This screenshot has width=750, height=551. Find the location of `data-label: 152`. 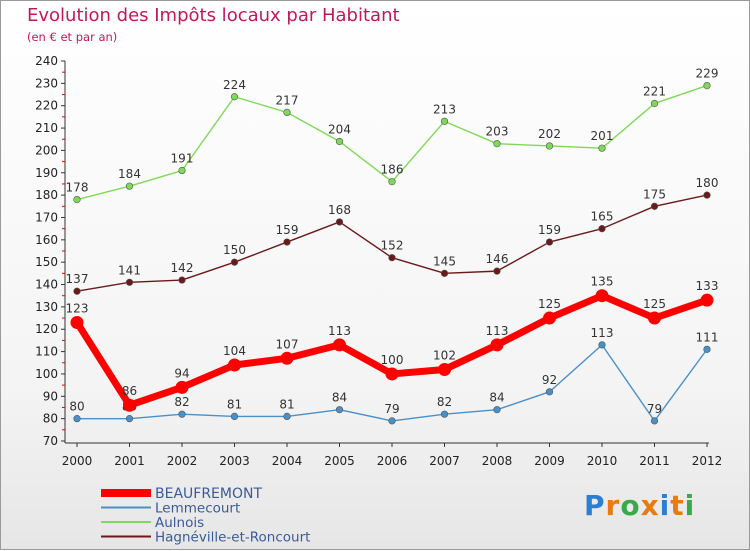

data-label: 152 is located at coordinates (392, 246).